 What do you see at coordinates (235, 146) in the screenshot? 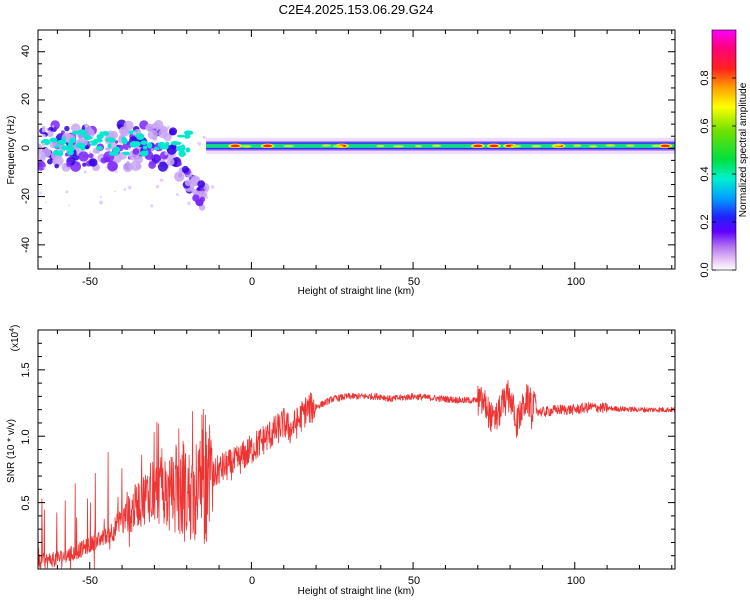
I see `ridge-peak` at bounding box center [235, 146].